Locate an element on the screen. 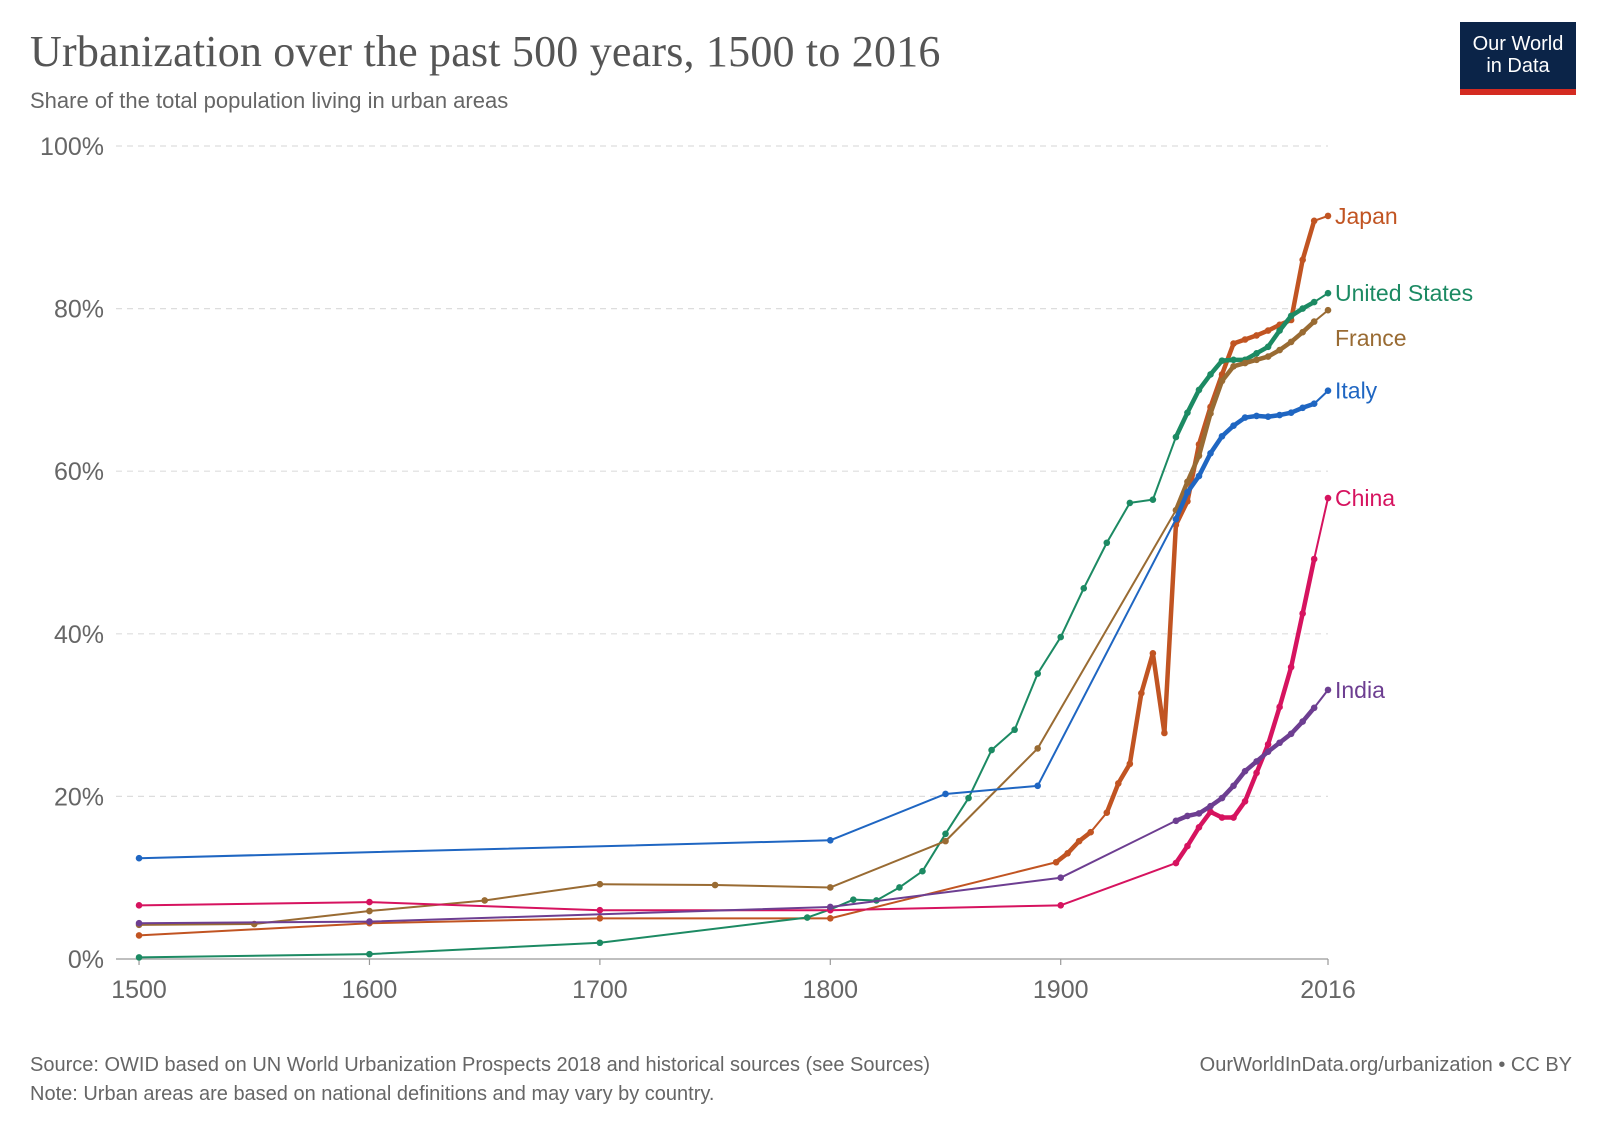 The image size is (1600, 1130). owid-logo: Our World in Data is located at coordinates (1518, 58).